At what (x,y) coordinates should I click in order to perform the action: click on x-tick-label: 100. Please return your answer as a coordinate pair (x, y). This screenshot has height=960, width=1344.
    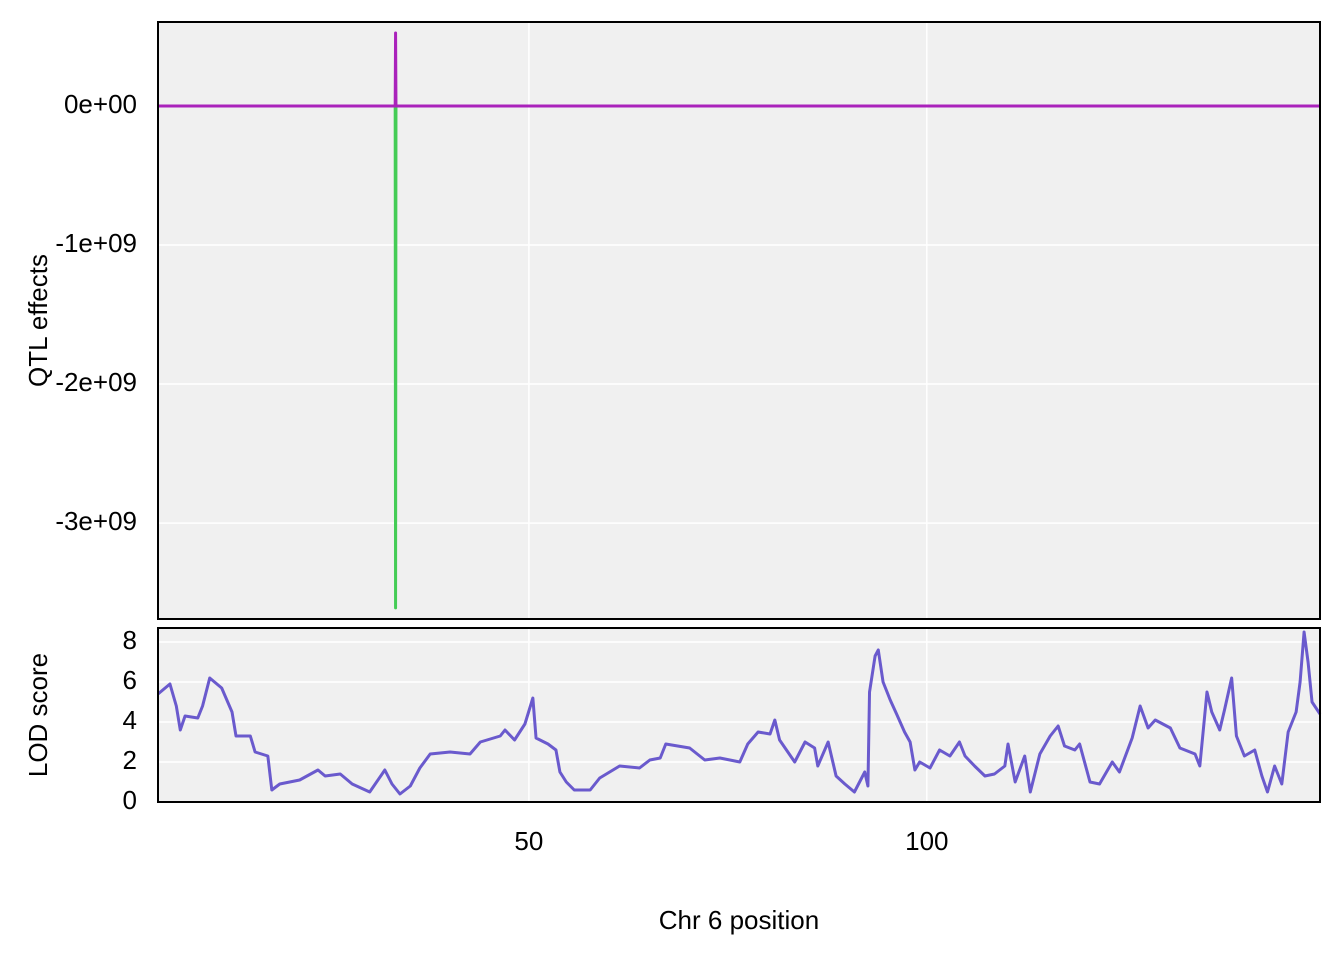
    Looking at the image, I should click on (926, 841).